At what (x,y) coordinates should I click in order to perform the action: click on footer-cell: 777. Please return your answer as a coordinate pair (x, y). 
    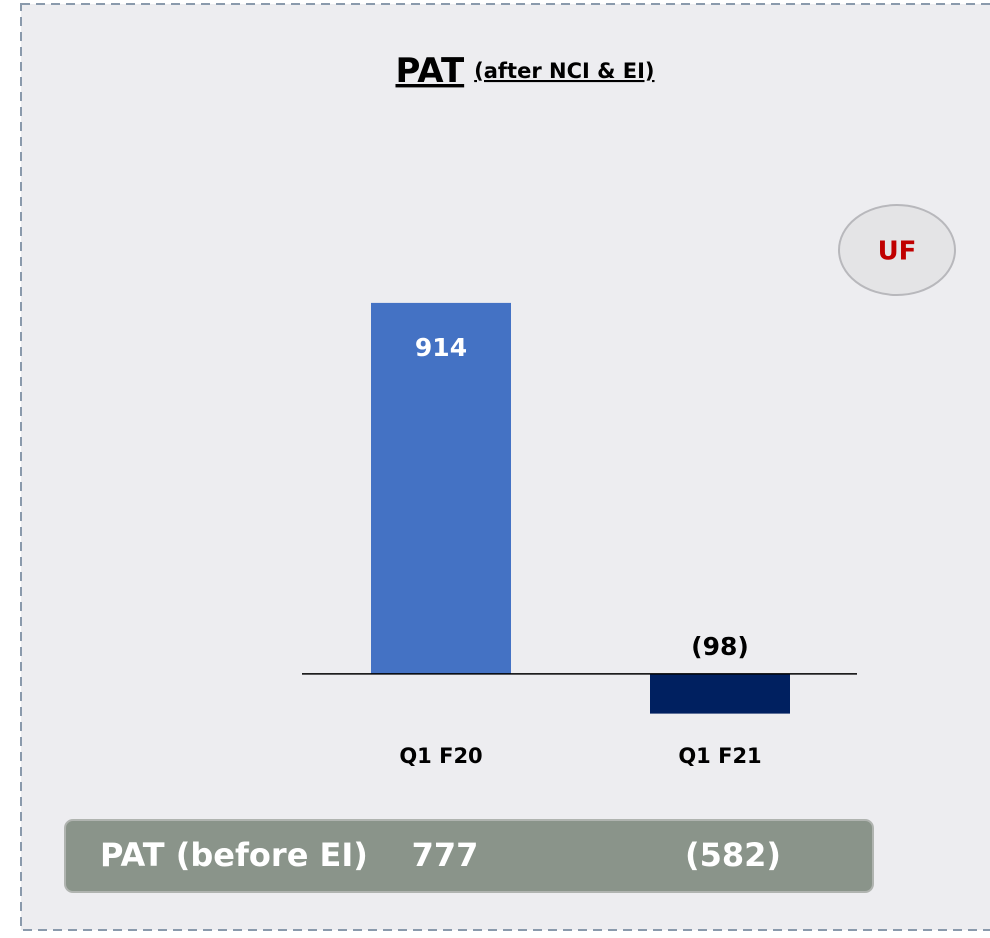
    Looking at the image, I should click on (445, 855).